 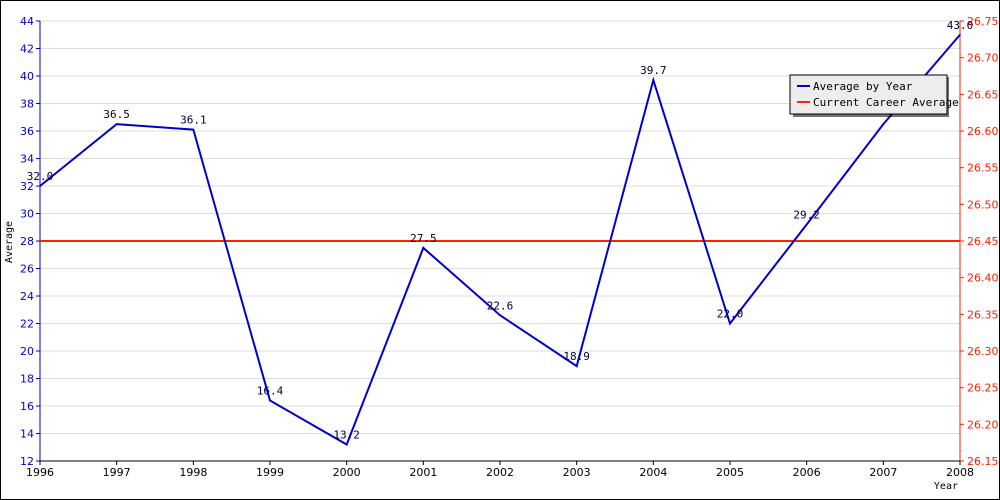 What do you see at coordinates (983, 241) in the screenshot?
I see `right-tick-label: 26.45` at bounding box center [983, 241].